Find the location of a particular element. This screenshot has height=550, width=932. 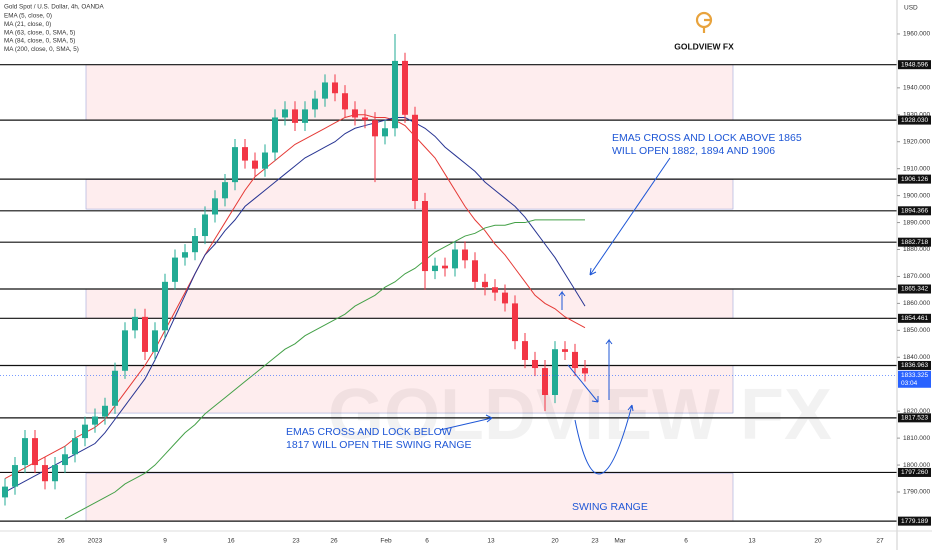

level-label: 1906.126 is located at coordinates (914, 179).